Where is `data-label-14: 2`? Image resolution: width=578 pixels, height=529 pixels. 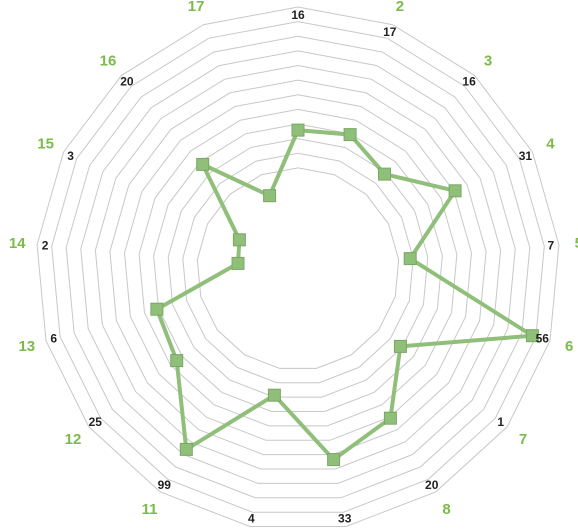
data-label-14: 2 is located at coordinates (45, 246).